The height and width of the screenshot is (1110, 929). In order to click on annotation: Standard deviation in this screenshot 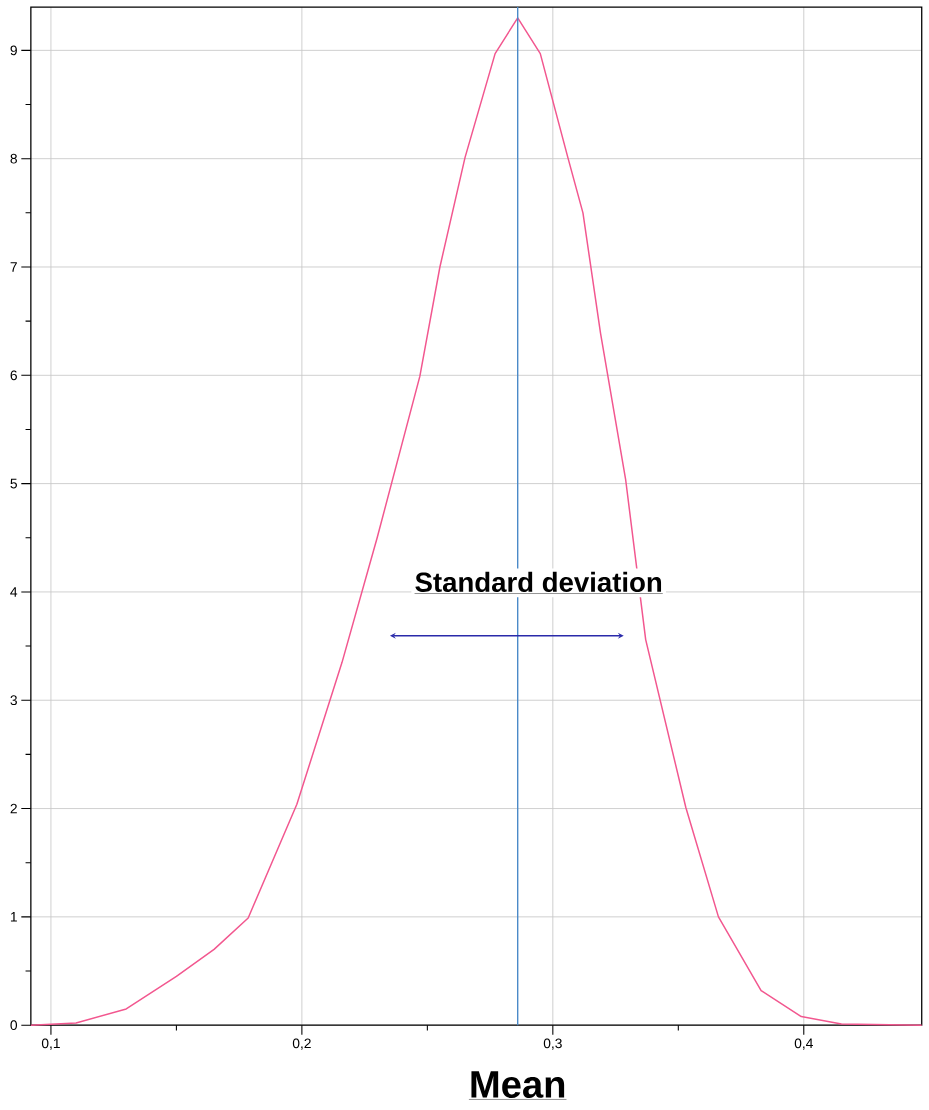, I will do `click(538, 582)`.